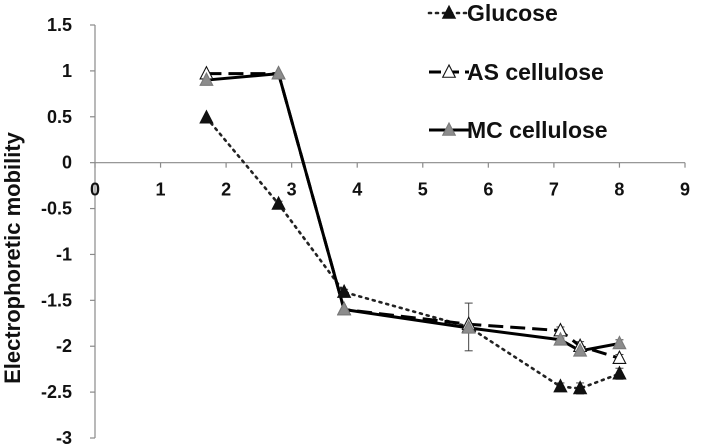 Image resolution: width=721 pixels, height=447 pixels. Describe the element at coordinates (449, 11) in the screenshot. I see `glucose-legend-marker` at that location.